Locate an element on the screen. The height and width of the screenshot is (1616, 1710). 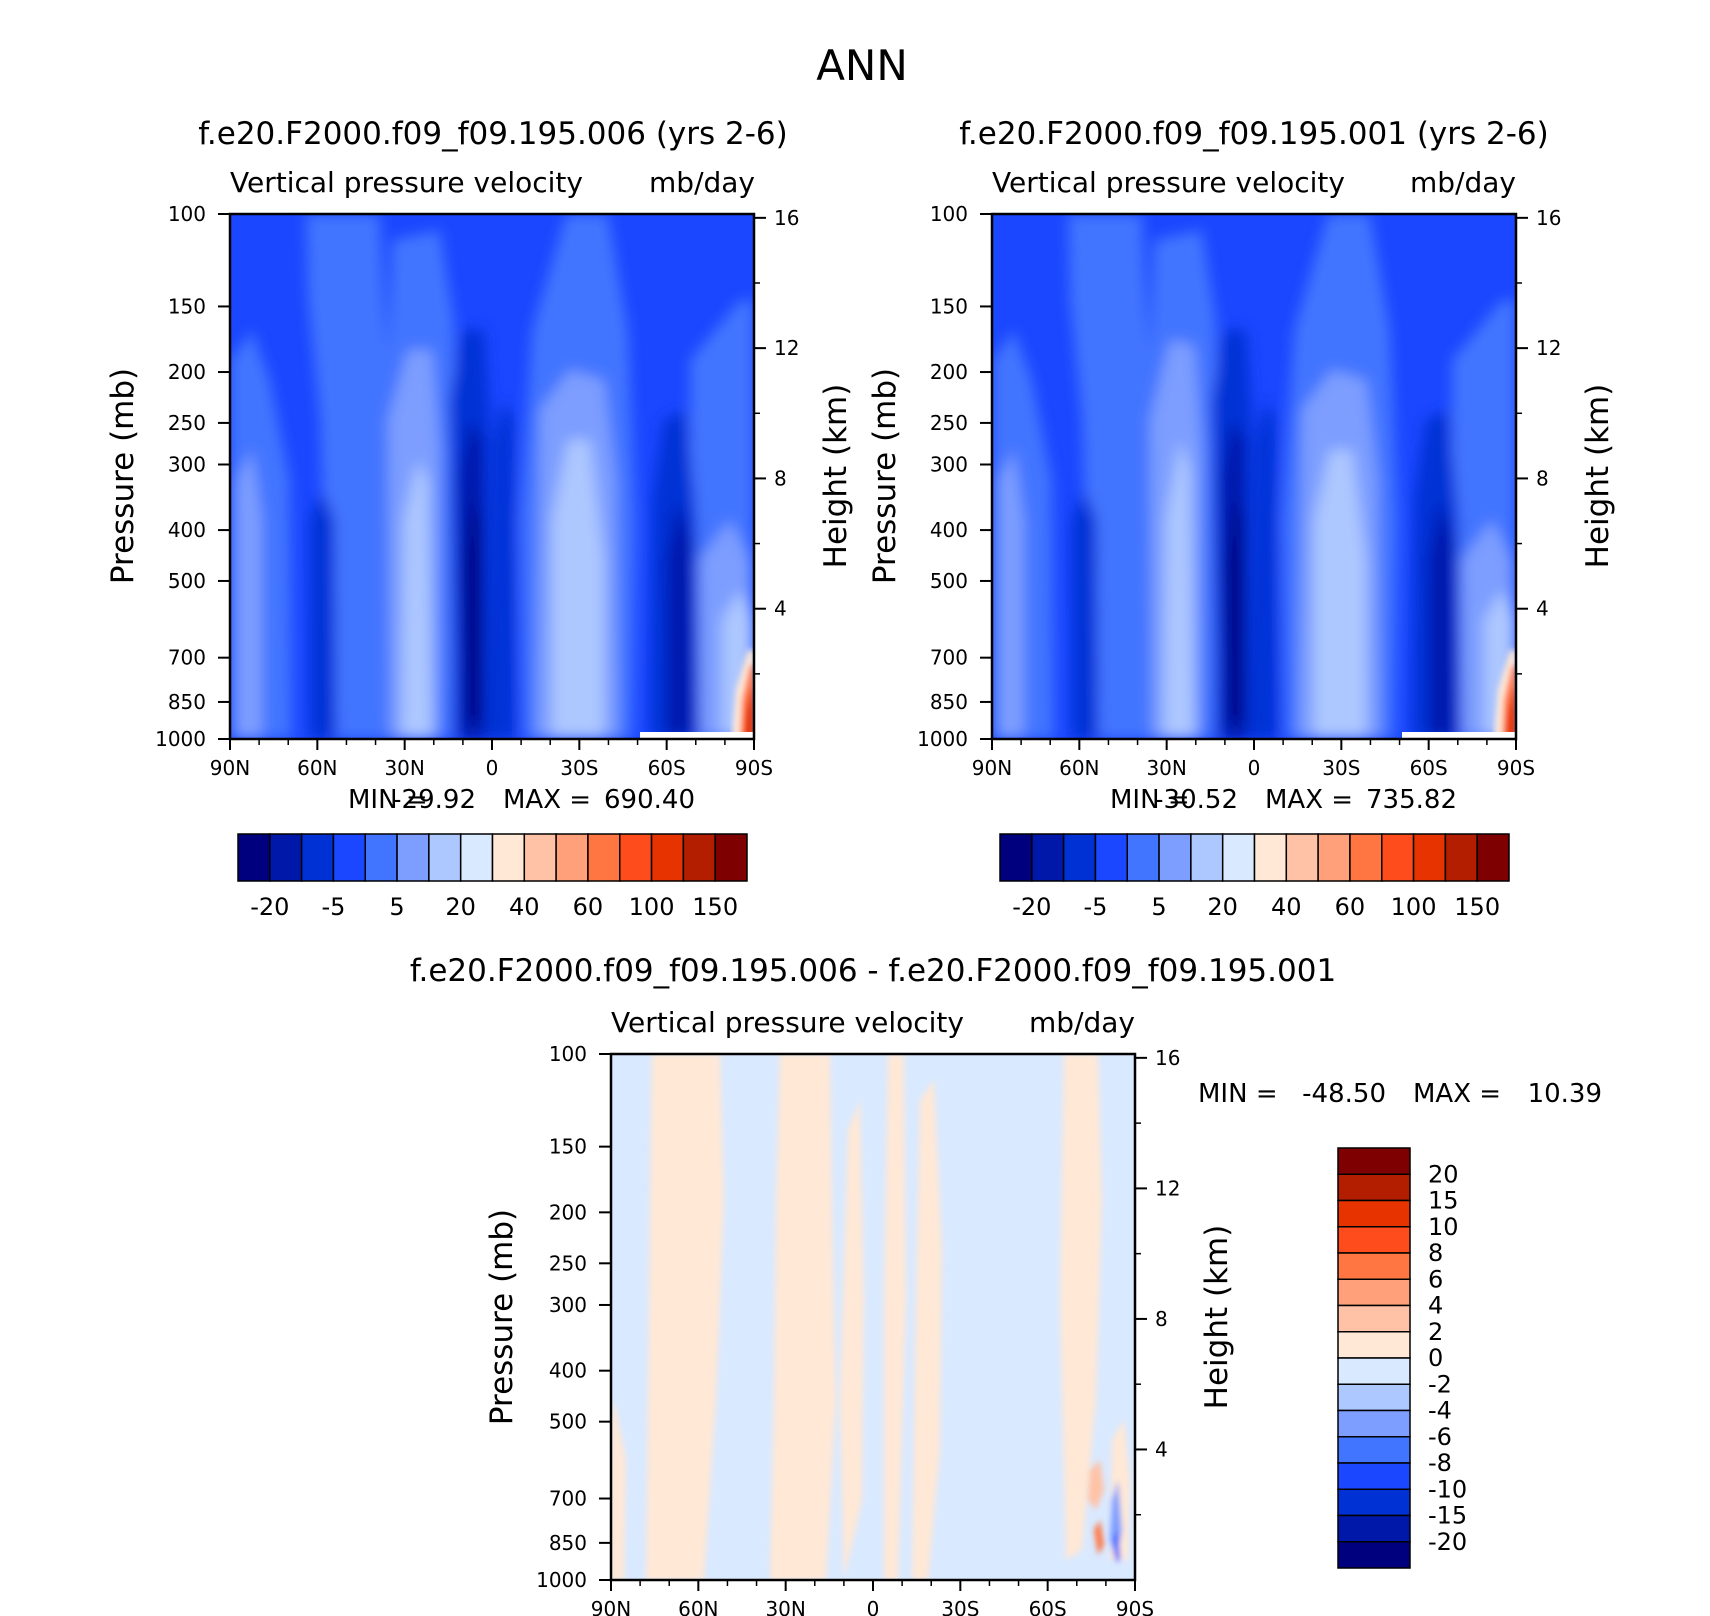
colorbar-label: 60 is located at coordinates (1350, 907).